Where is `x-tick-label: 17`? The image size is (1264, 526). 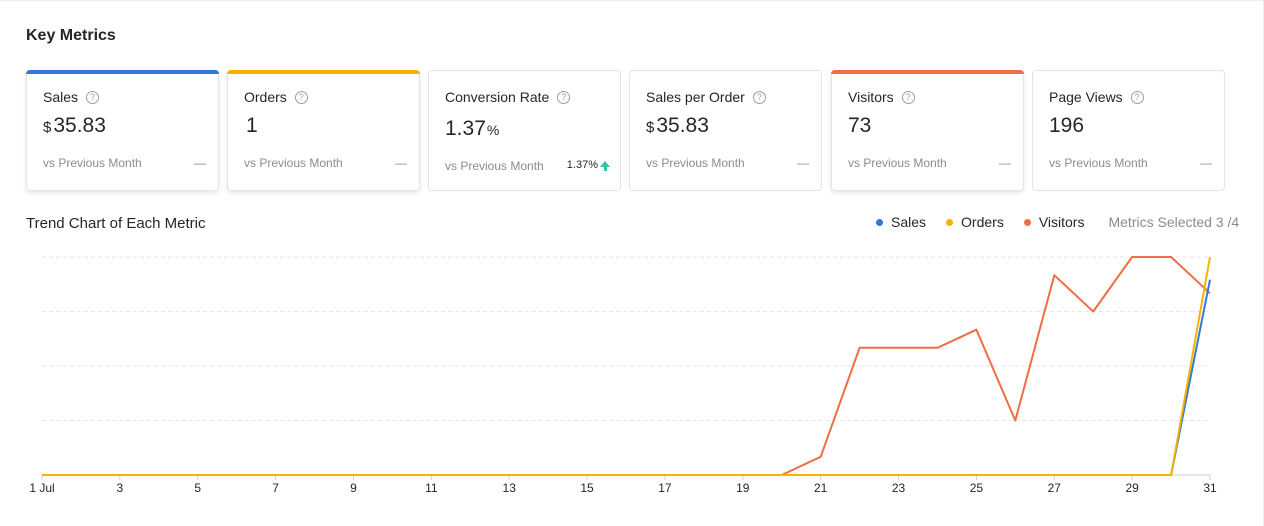
x-tick-label: 17 is located at coordinates (665, 488).